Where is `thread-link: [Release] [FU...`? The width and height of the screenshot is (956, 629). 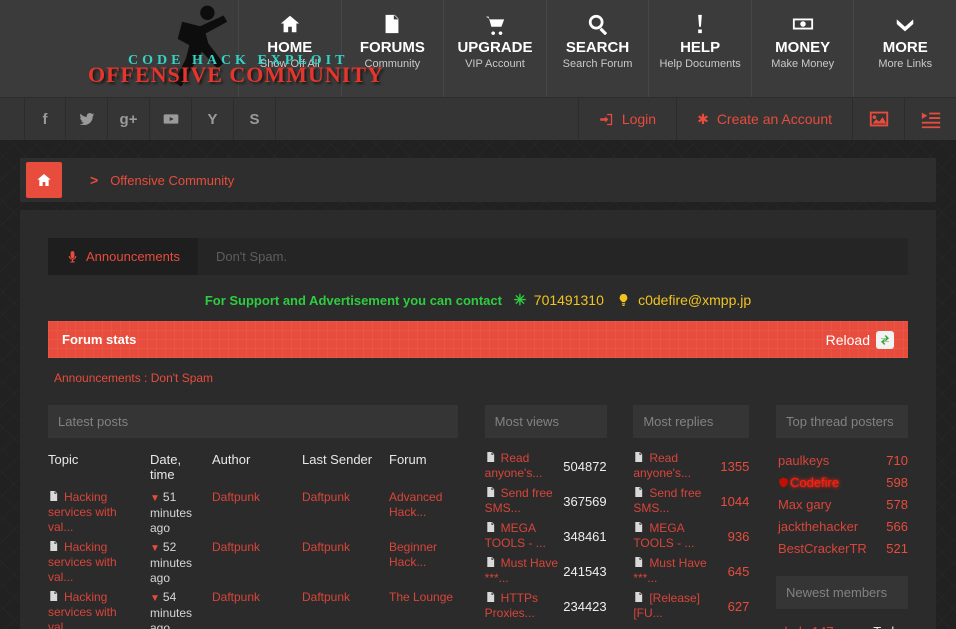 thread-link: [Release] [FU... is located at coordinates (667, 605).